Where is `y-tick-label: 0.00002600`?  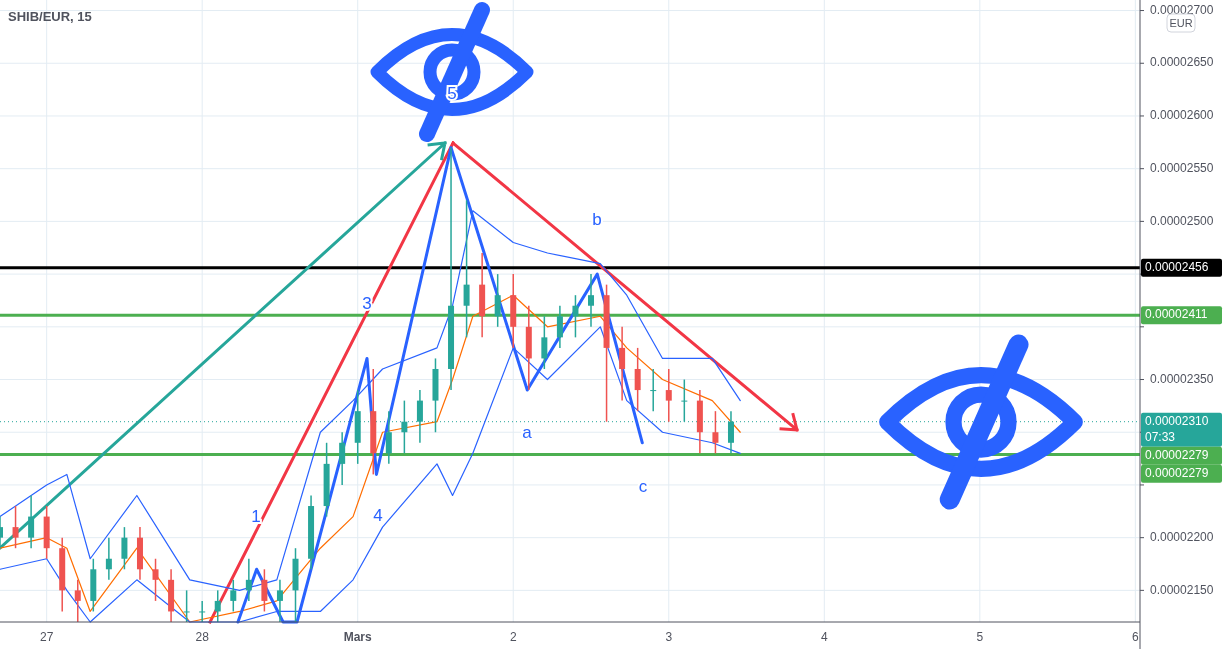
y-tick-label: 0.00002600 is located at coordinates (1182, 115).